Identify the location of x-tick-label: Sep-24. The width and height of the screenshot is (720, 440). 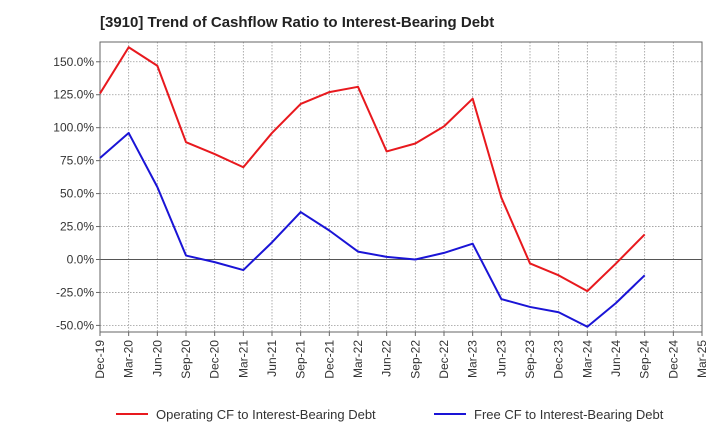
(645, 359).